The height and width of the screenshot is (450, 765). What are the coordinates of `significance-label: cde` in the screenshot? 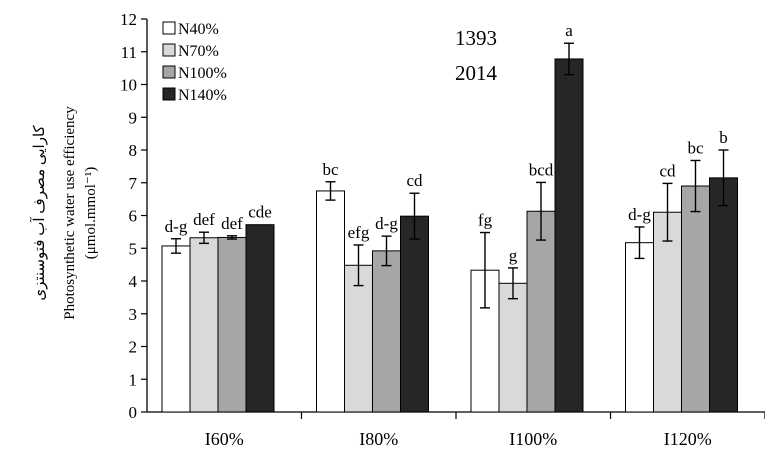 It's located at (260, 212).